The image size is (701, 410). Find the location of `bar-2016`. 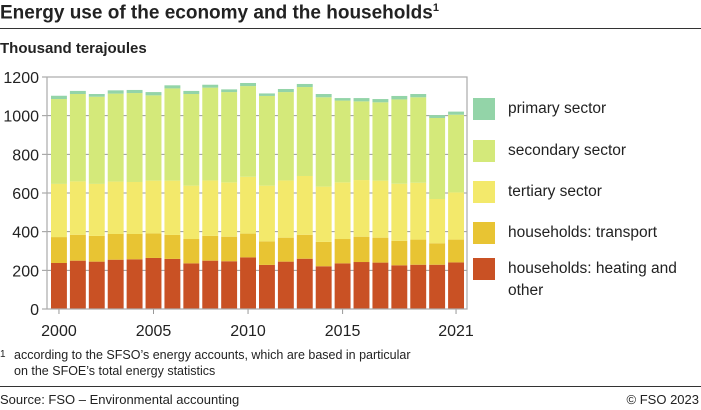

bar-2016 is located at coordinates (361, 203).